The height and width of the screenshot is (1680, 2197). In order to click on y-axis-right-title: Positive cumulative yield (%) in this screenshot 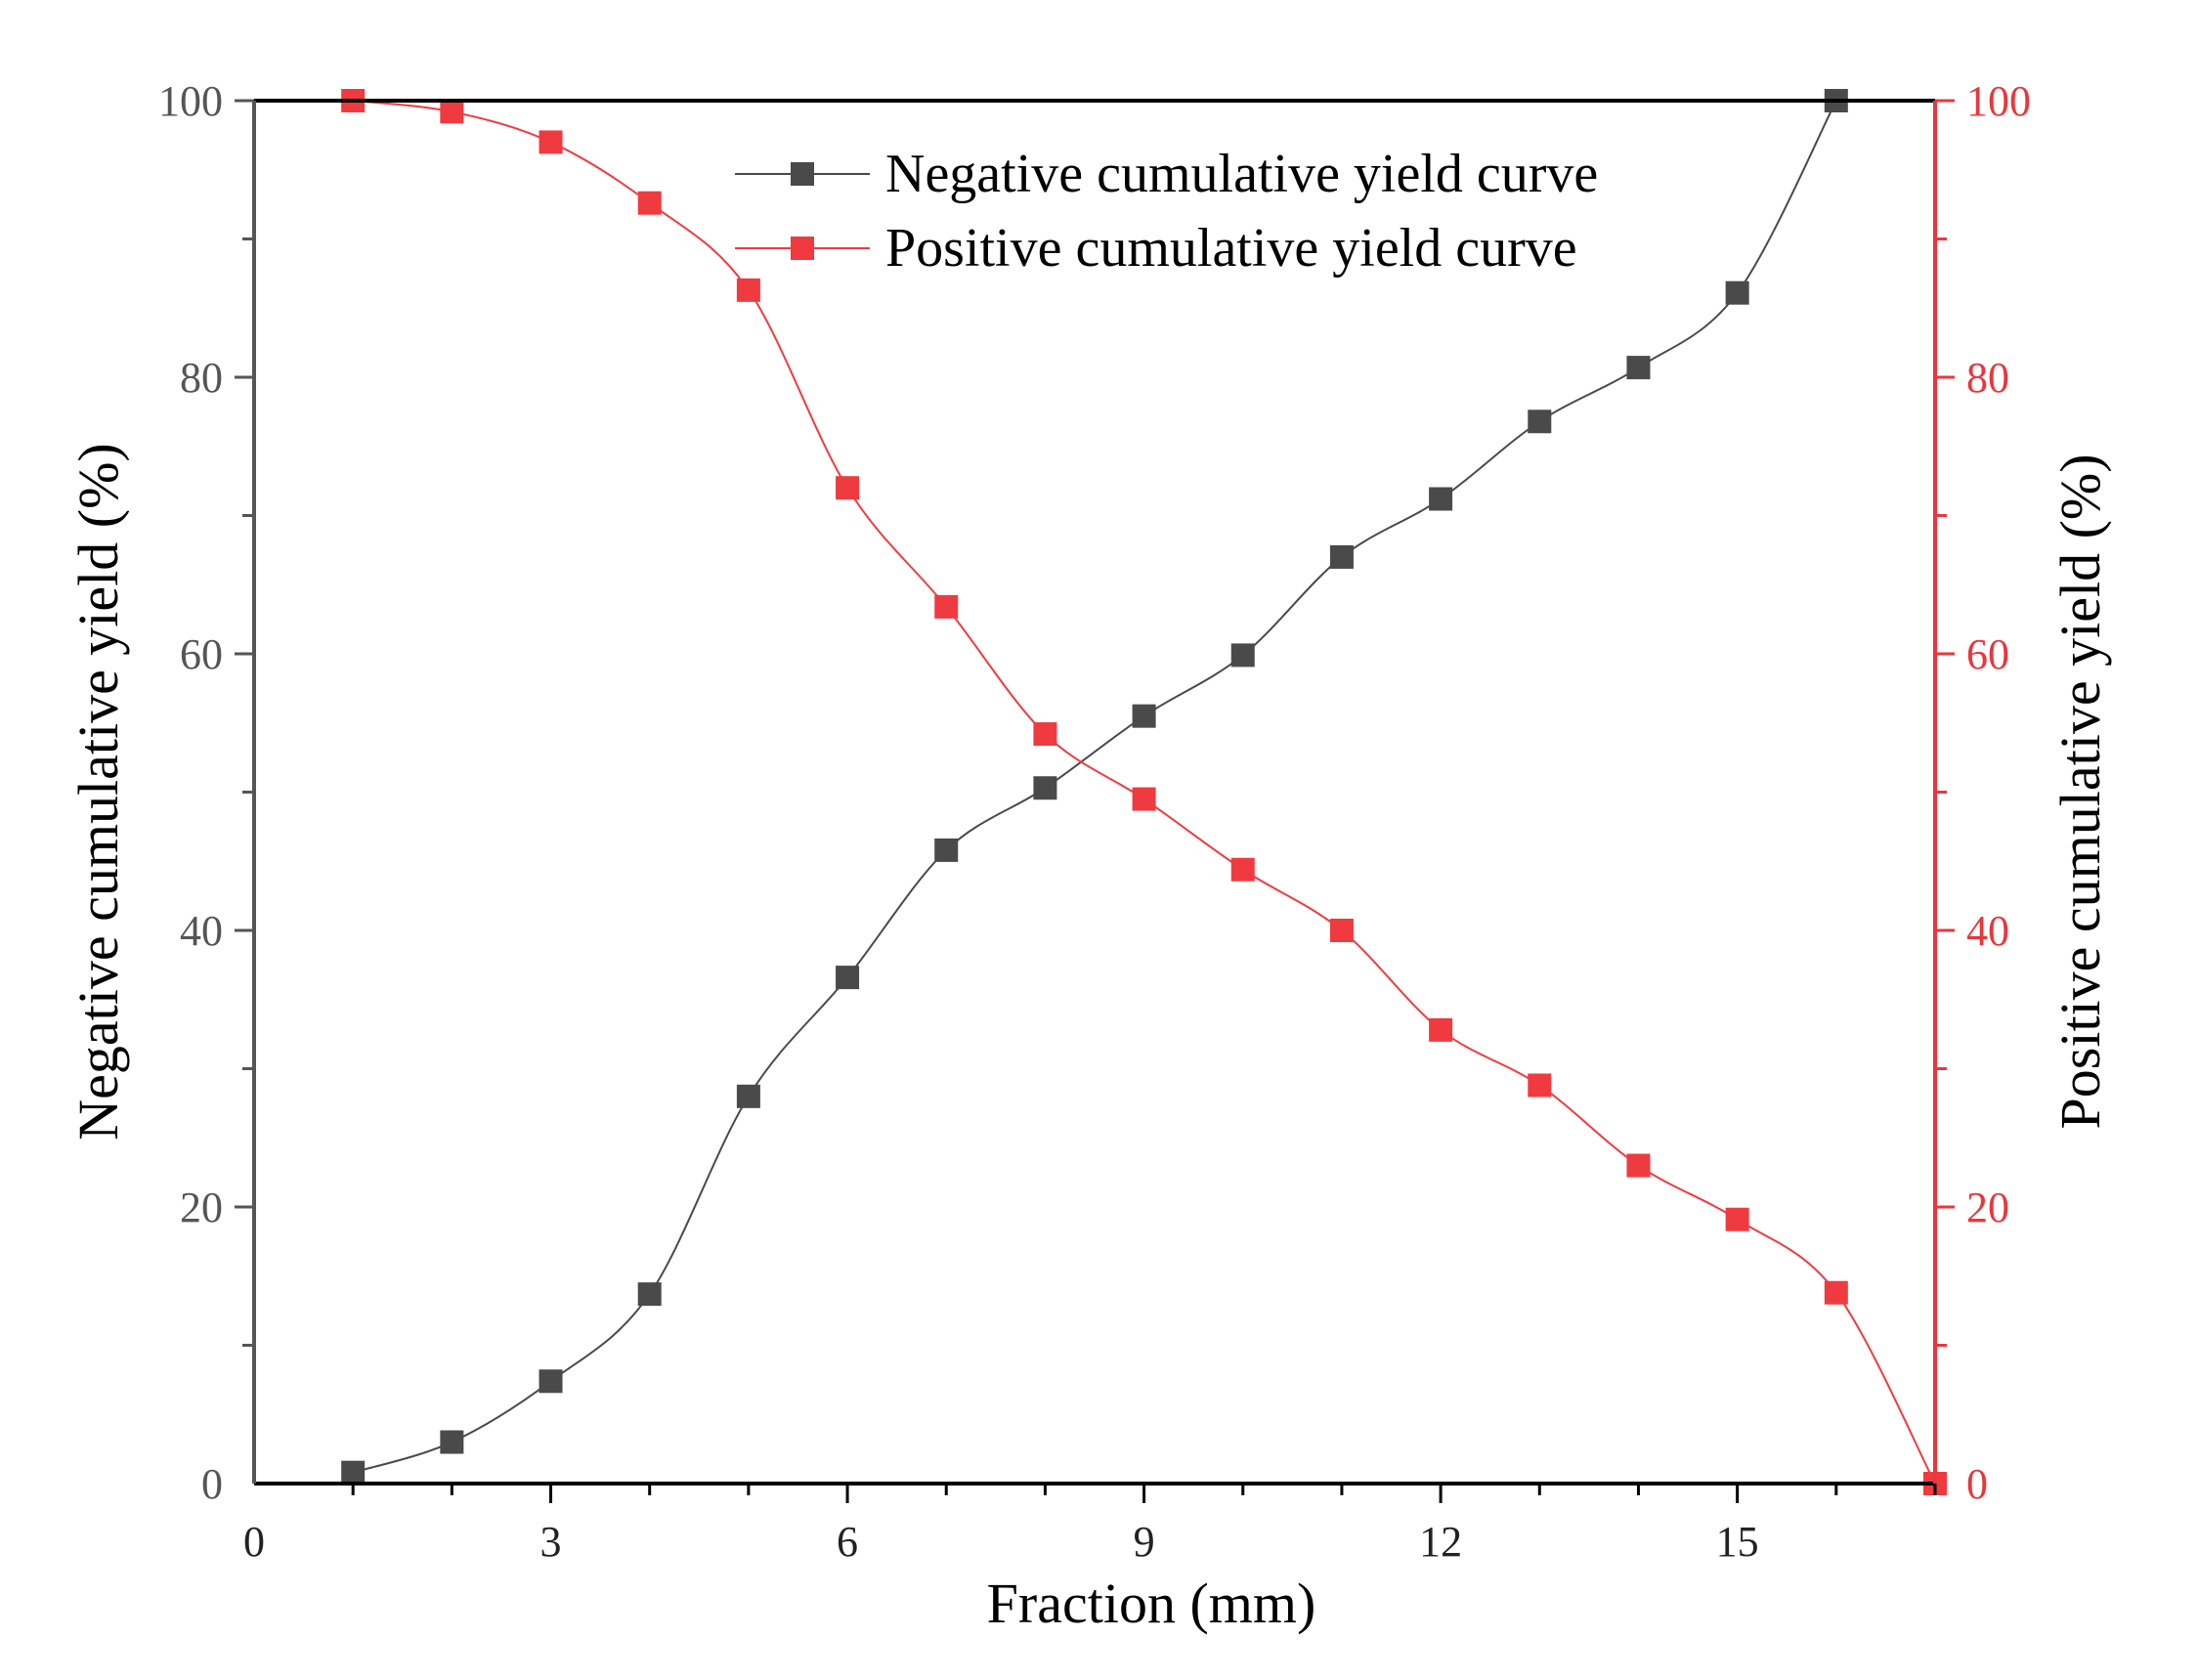, I will do `click(2080, 791)`.